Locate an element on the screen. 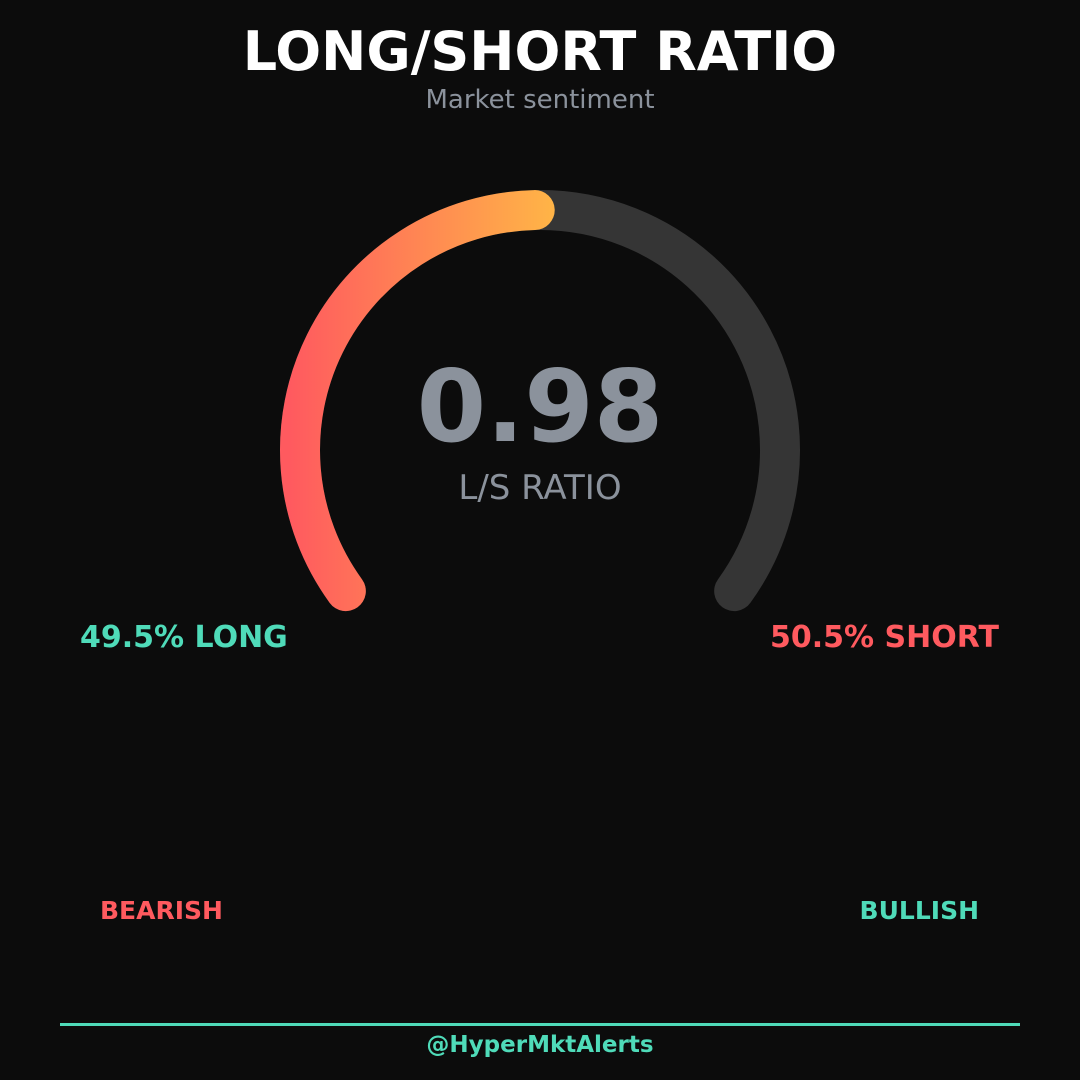  gauge-fill-long is located at coordinates (417, 401).